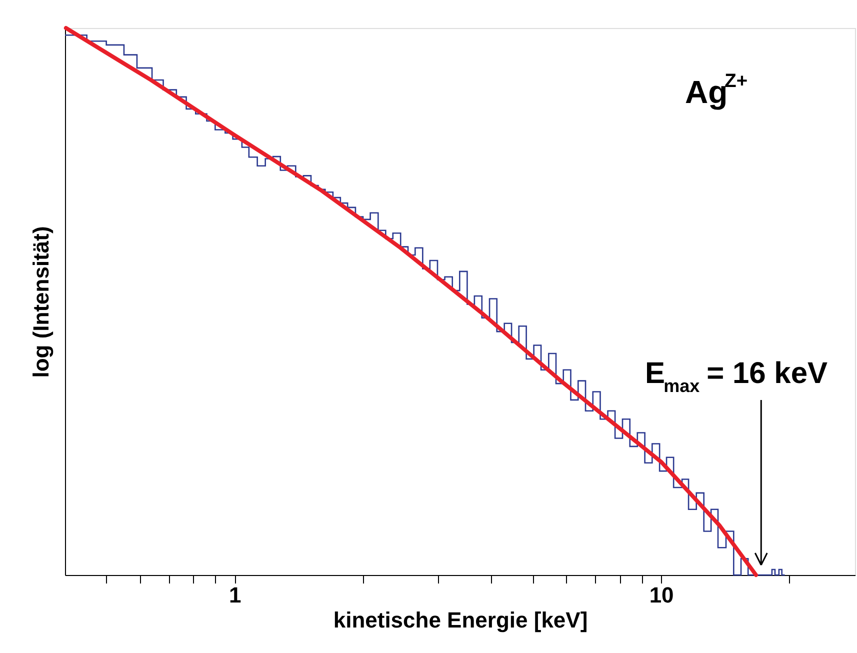 The height and width of the screenshot is (653, 857). Describe the element at coordinates (235, 595) in the screenshot. I see `x-tick-label: 1` at that location.